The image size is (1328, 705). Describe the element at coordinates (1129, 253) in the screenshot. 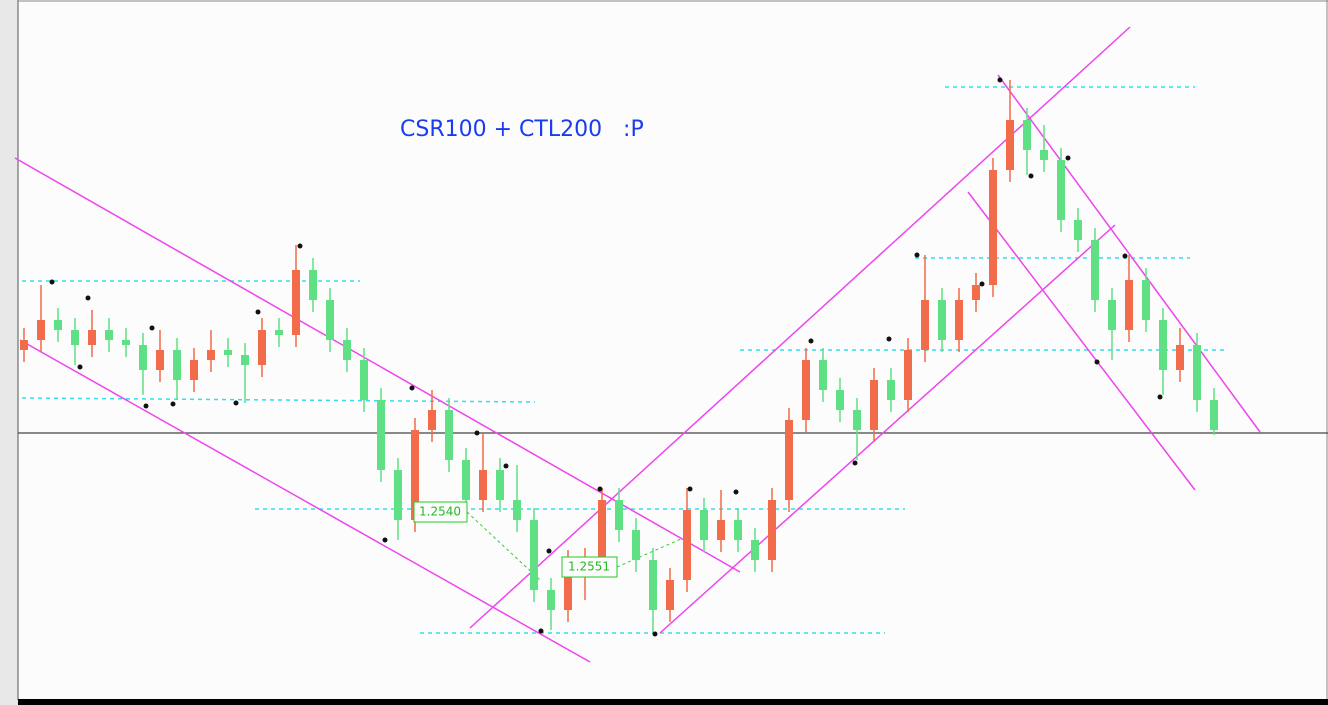

I see `channel-line` at that location.